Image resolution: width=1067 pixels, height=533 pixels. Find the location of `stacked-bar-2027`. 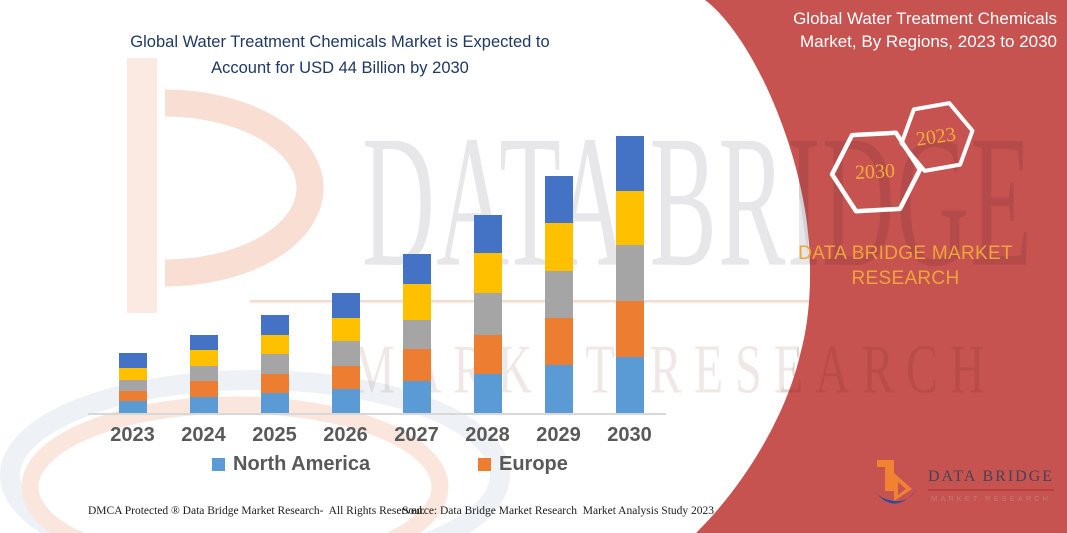

stacked-bar-2027 is located at coordinates (416, 333).